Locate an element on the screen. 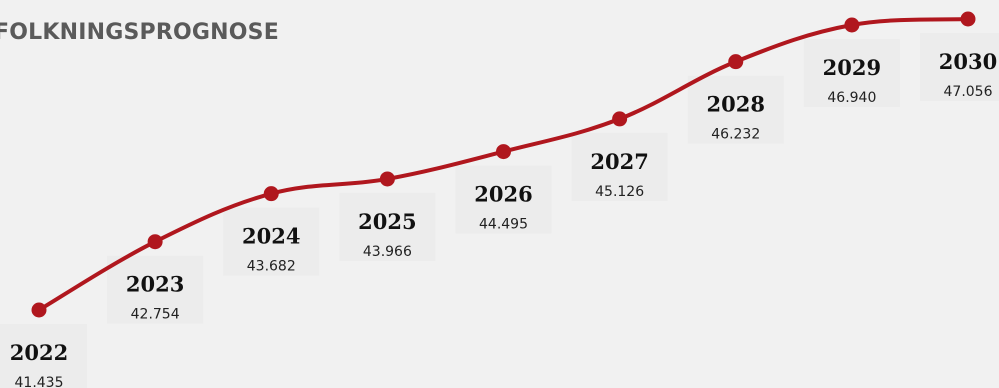 This screenshot has height=388, width=999. year-label: 2028 is located at coordinates (736, 104).